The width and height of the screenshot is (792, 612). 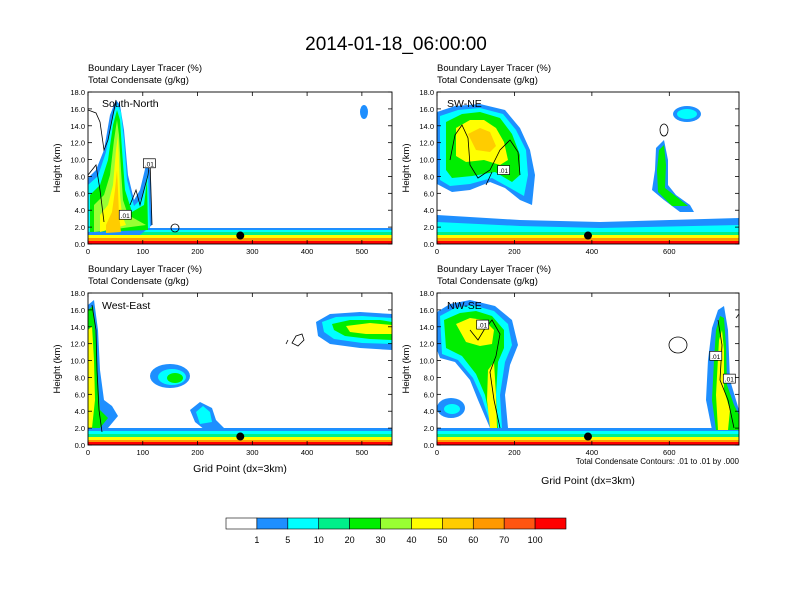 I want to click on location-marker, so click(x=588, y=235).